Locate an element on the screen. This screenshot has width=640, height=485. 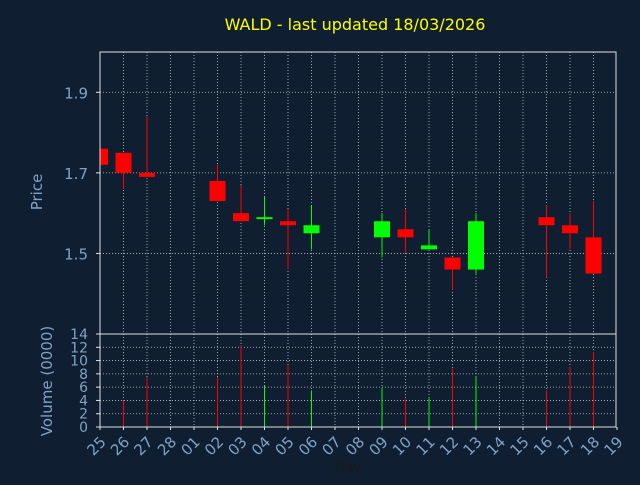
volume-tick-label: 0 is located at coordinates (83, 428).